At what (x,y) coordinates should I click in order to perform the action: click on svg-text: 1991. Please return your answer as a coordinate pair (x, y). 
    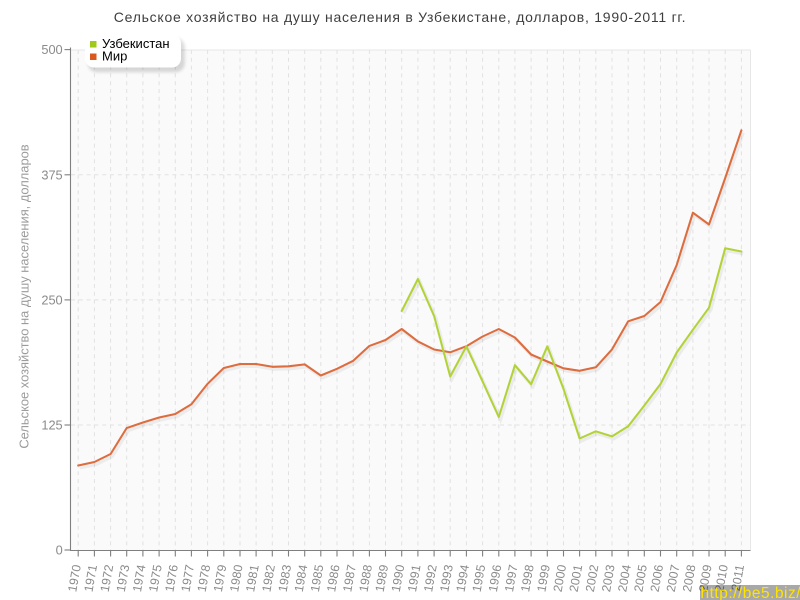
    Looking at the image, I should click on (414, 578).